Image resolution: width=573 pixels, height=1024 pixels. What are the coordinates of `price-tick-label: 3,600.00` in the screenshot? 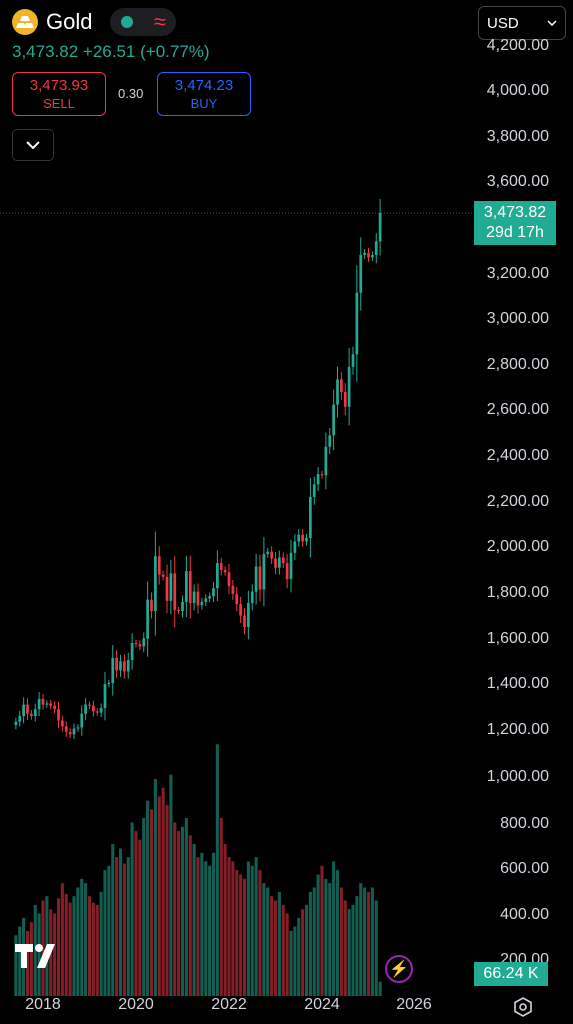 It's located at (517, 181).